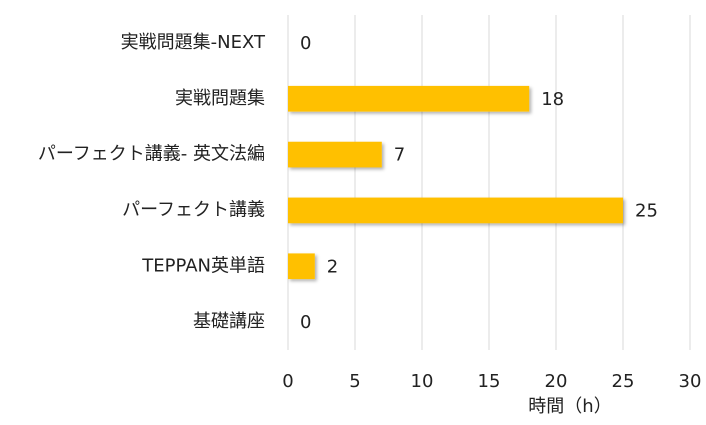  Describe the element at coordinates (556, 381) in the screenshot. I see `x-tick-label: 20` at that location.